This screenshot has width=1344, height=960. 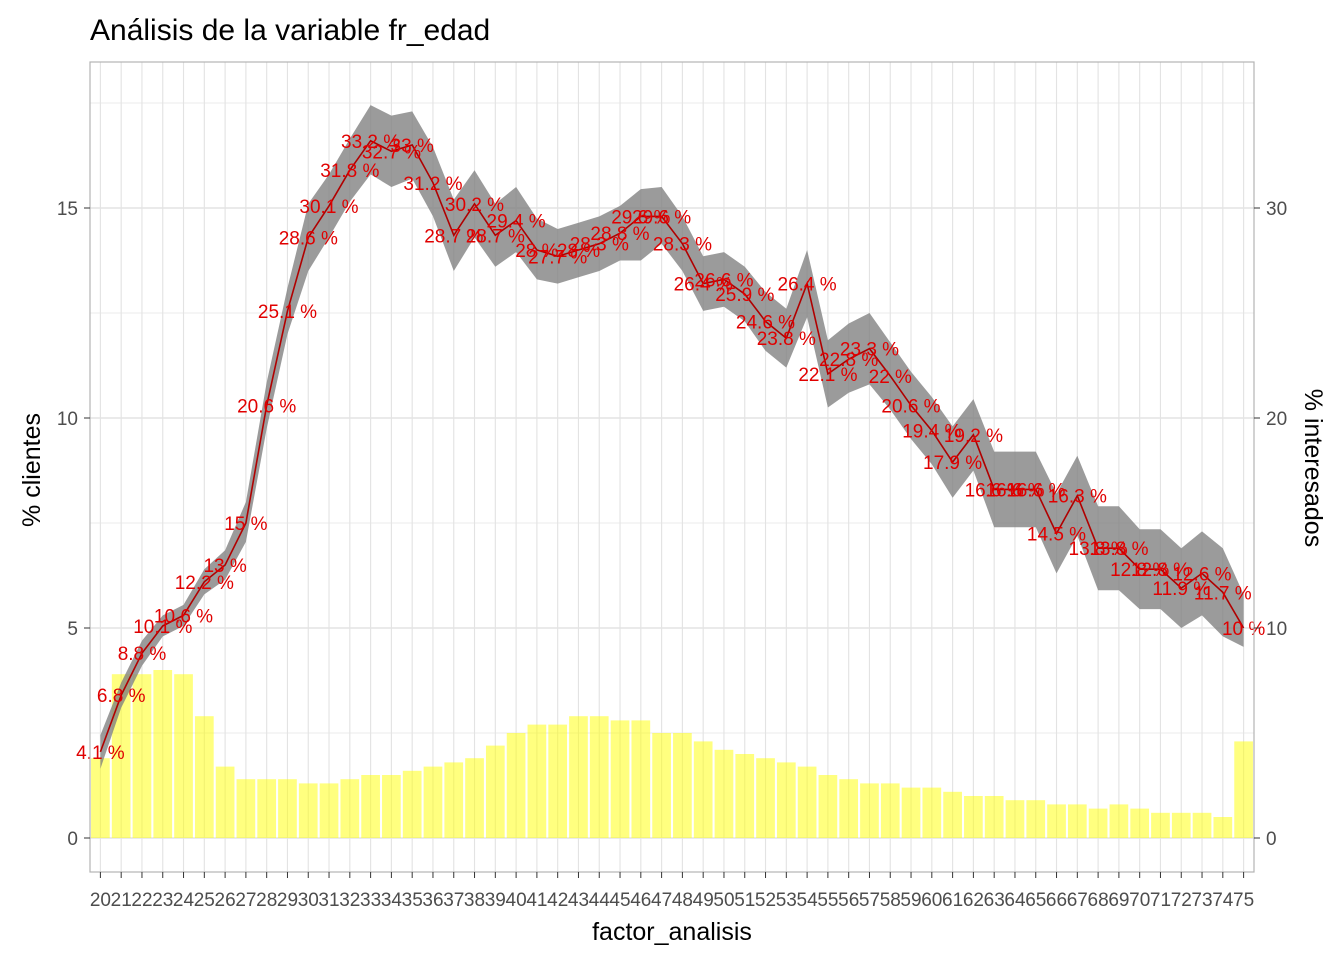 What do you see at coordinates (1270, 524) in the screenshot?
I see `right-axis: 0 10 20 30` at bounding box center [1270, 524].